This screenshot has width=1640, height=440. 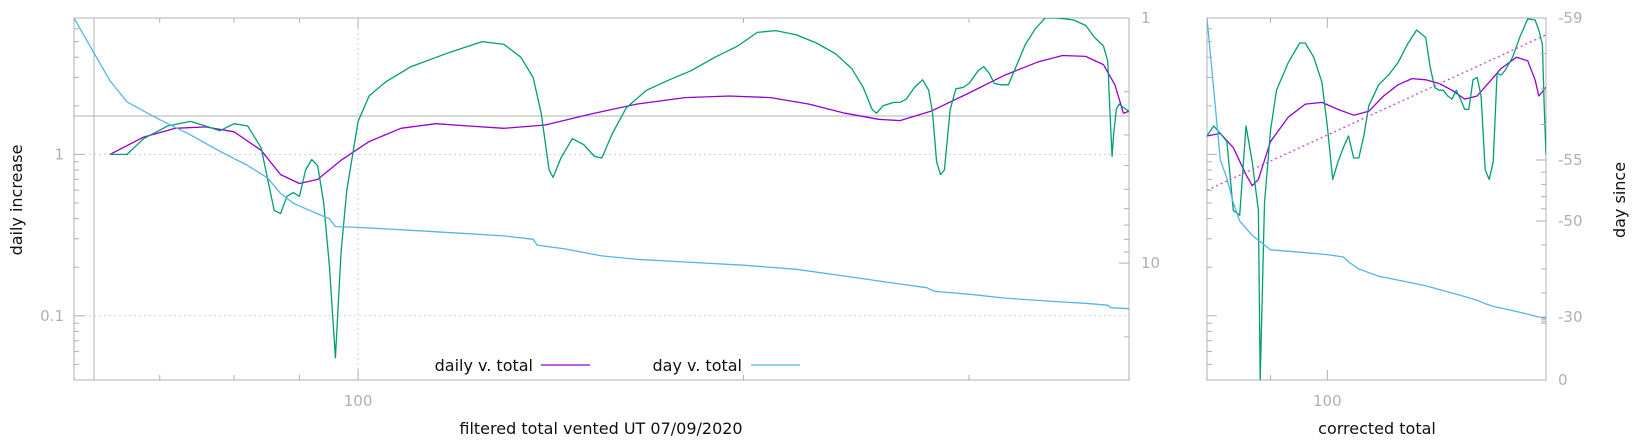 What do you see at coordinates (1146, 18) in the screenshot?
I see `y2-tick-label-0: 1` at bounding box center [1146, 18].